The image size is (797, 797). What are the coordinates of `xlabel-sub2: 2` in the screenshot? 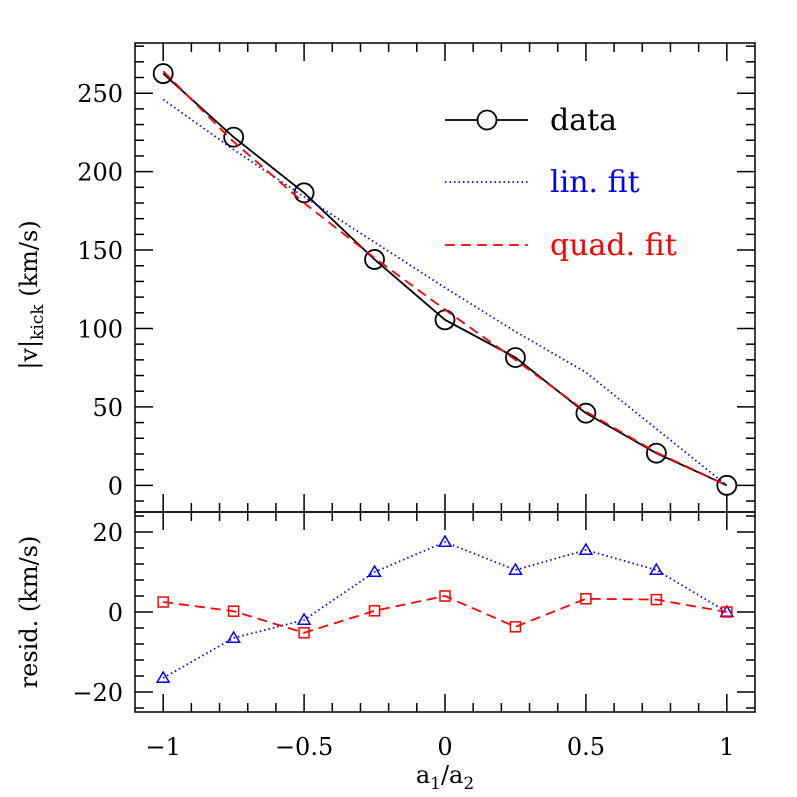 It's located at (468, 784).